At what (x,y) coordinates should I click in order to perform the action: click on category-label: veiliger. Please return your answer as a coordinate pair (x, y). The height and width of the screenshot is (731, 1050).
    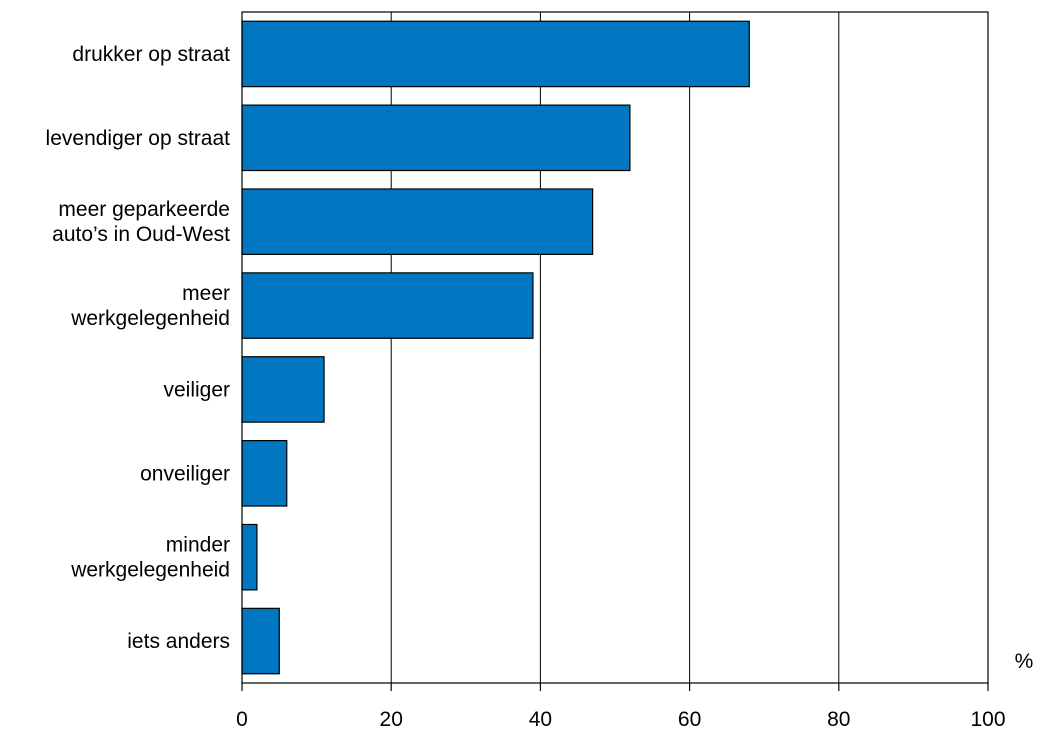
    Looking at the image, I should click on (196, 389).